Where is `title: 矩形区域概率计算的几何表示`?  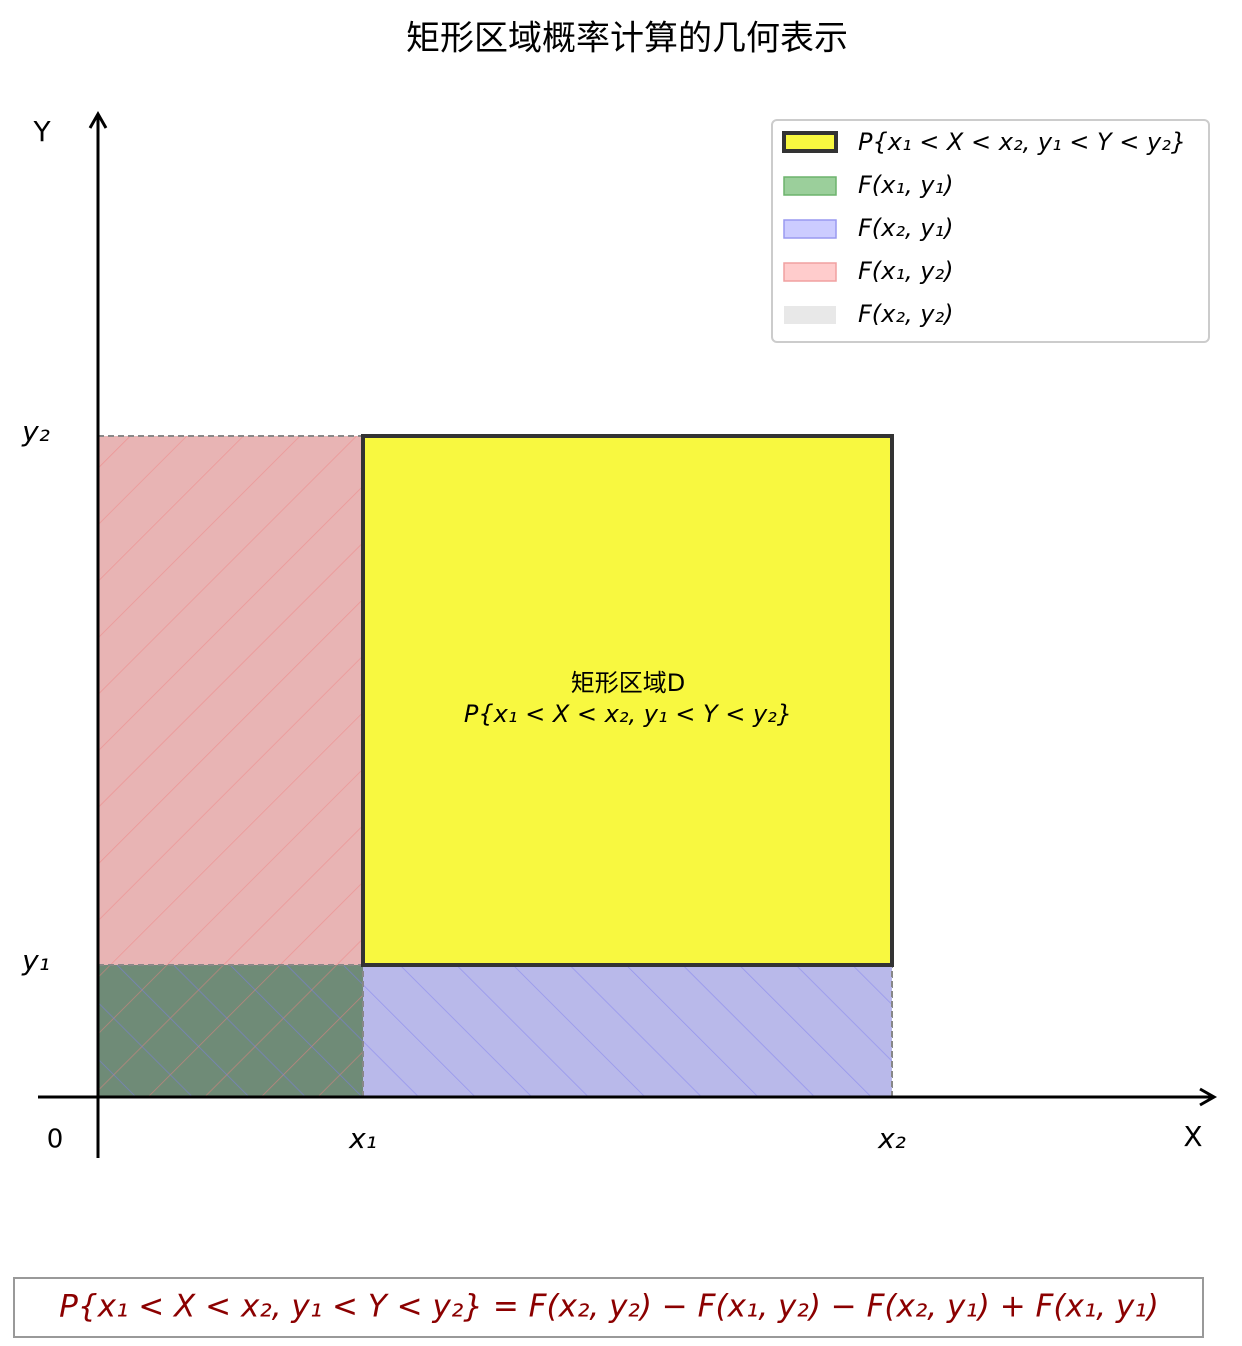
title: 矩形区域概率计算的几何表示 is located at coordinates (627, 39).